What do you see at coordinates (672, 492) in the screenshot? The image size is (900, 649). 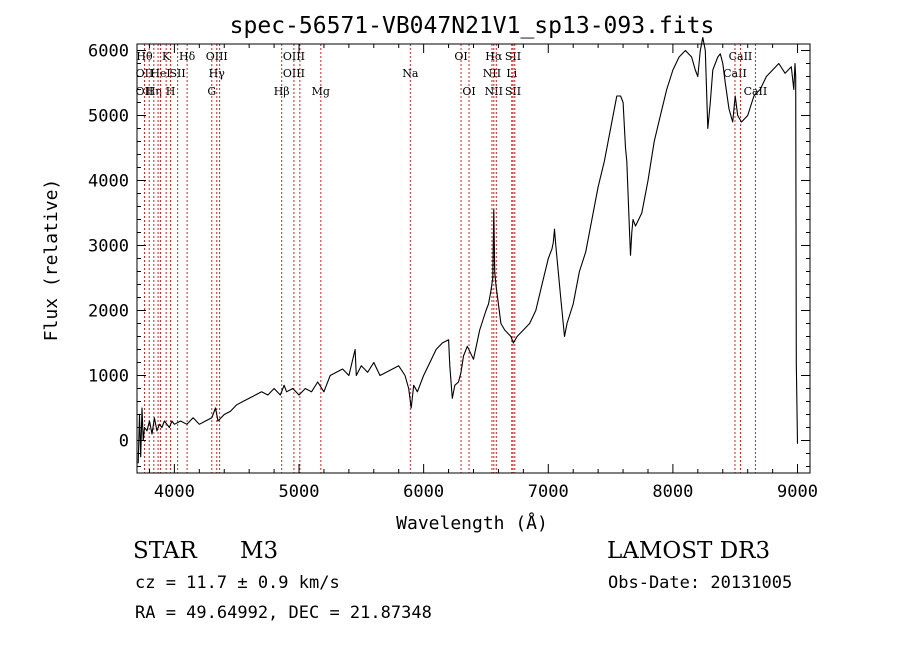 I see `x-tick-label: 8000` at bounding box center [672, 492].